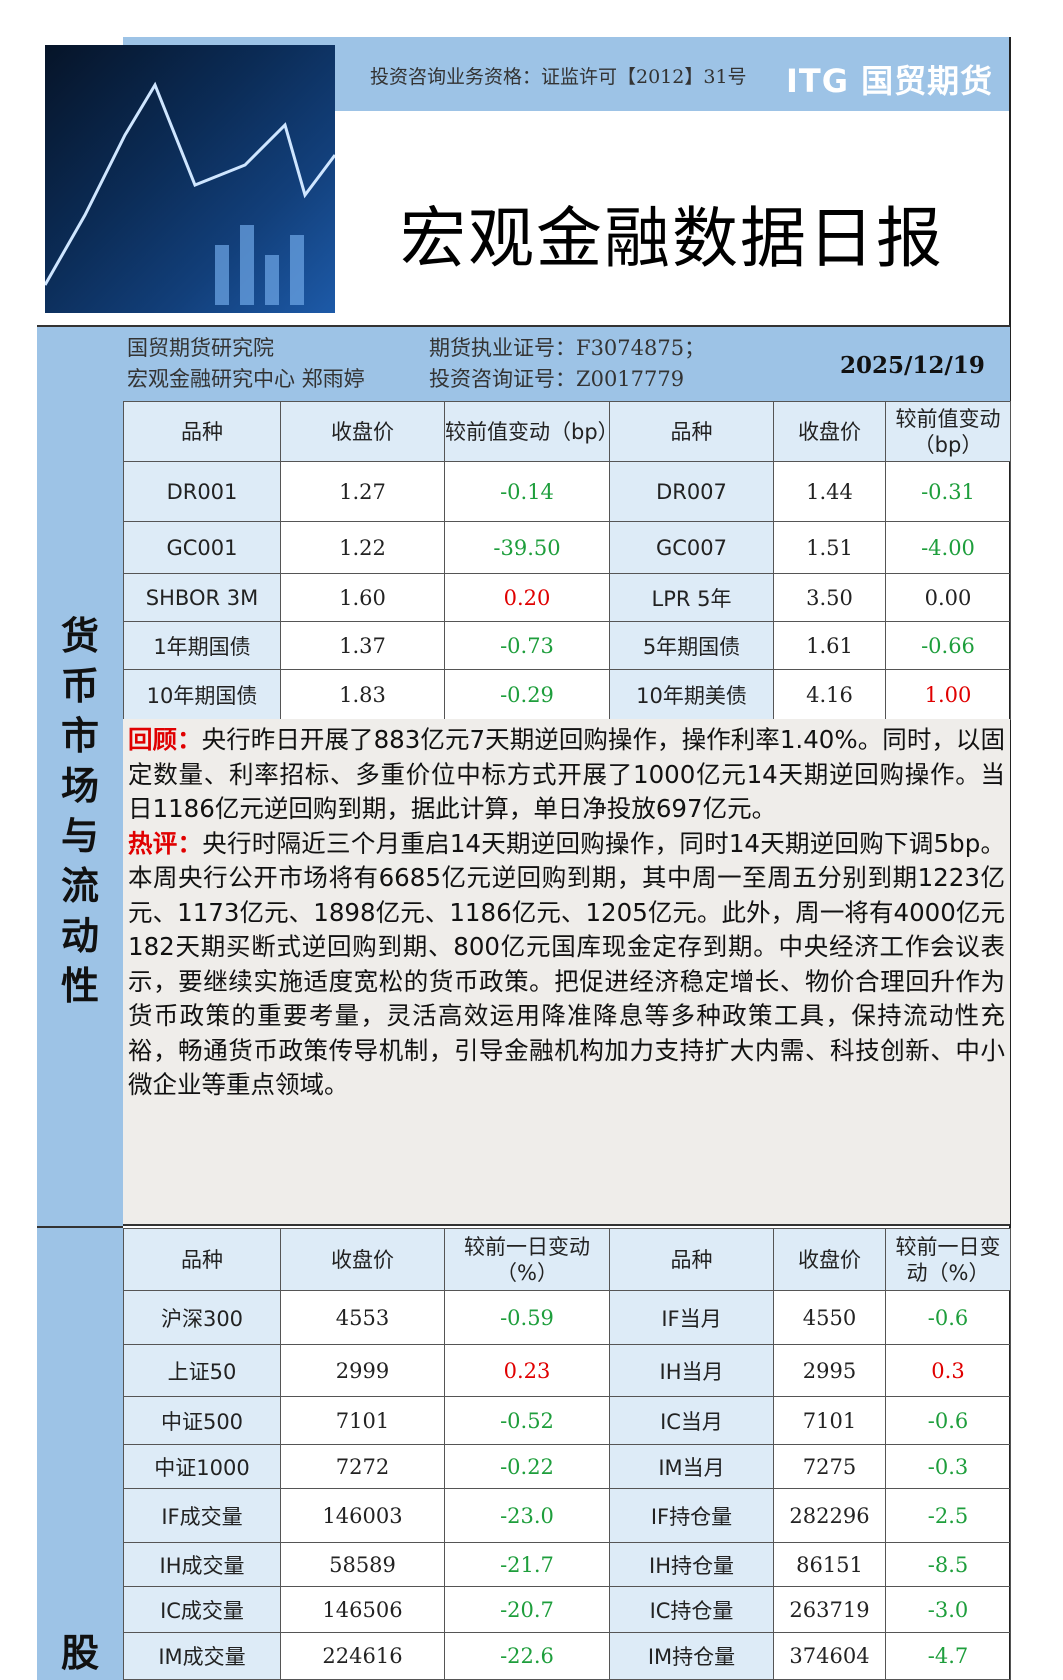  Describe the element at coordinates (165, 843) in the screenshot. I see `comment-label: 热评：` at that location.